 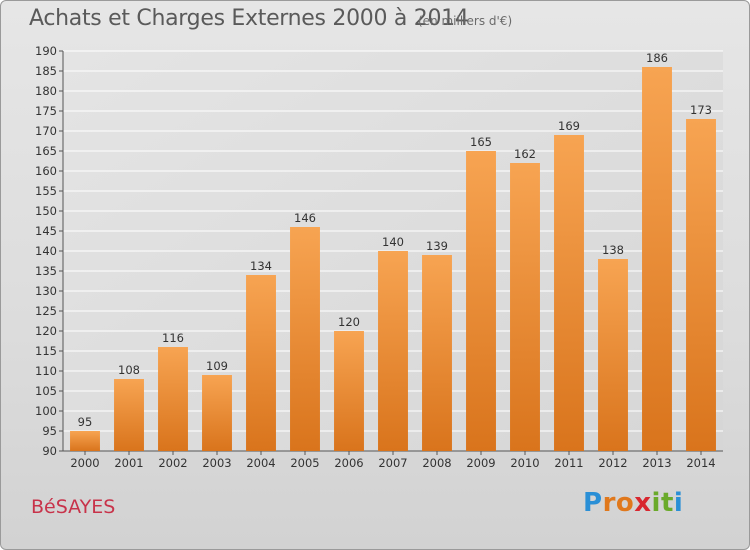 I want to click on x-tick-label-2011: 2011, so click(x=568, y=463).